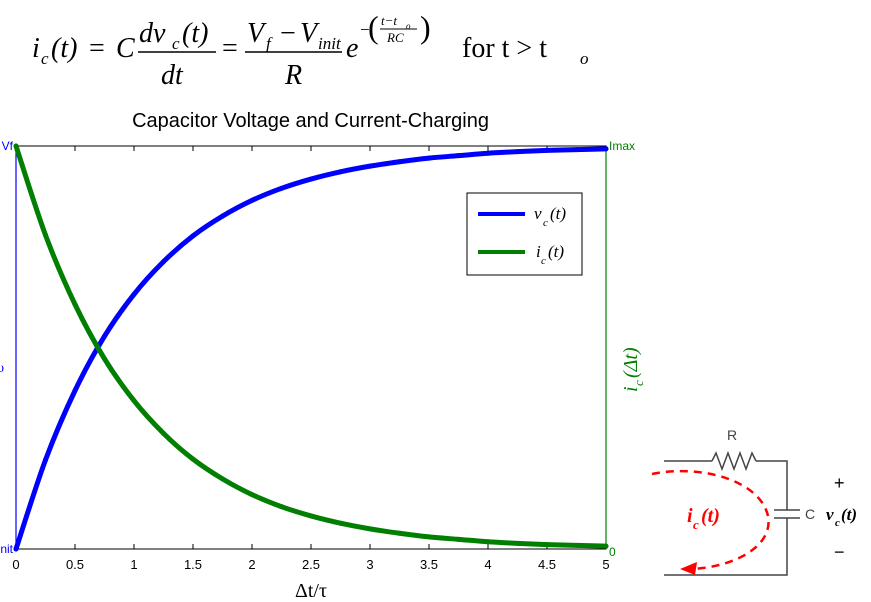  What do you see at coordinates (543, 261) in the screenshot?
I see `legend-label-ic-sub: c` at bounding box center [543, 261].